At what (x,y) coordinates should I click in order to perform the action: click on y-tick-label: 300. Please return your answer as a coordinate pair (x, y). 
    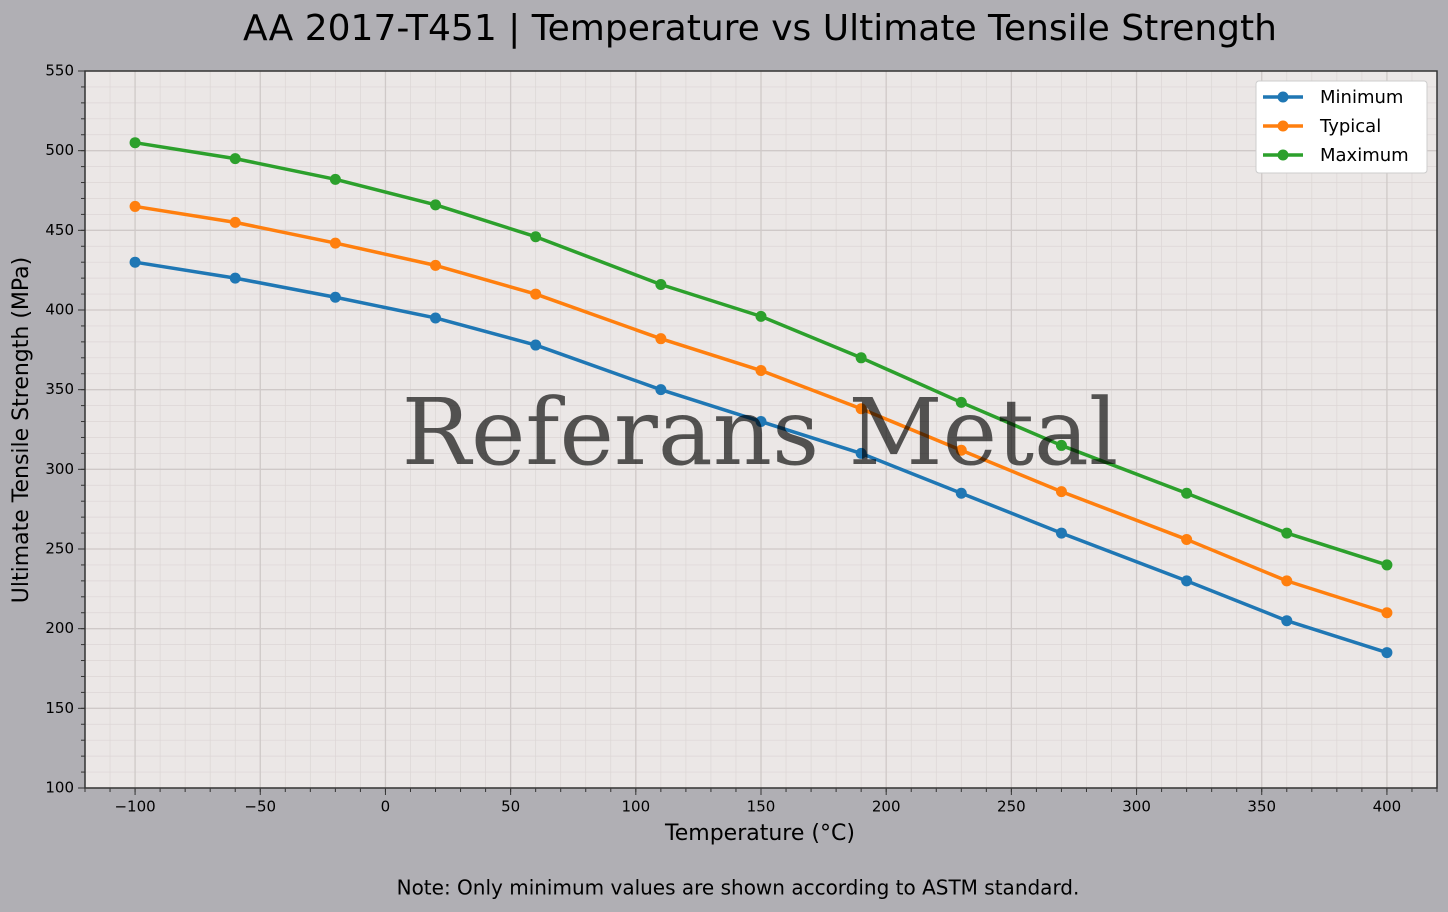
    Looking at the image, I should click on (59, 469).